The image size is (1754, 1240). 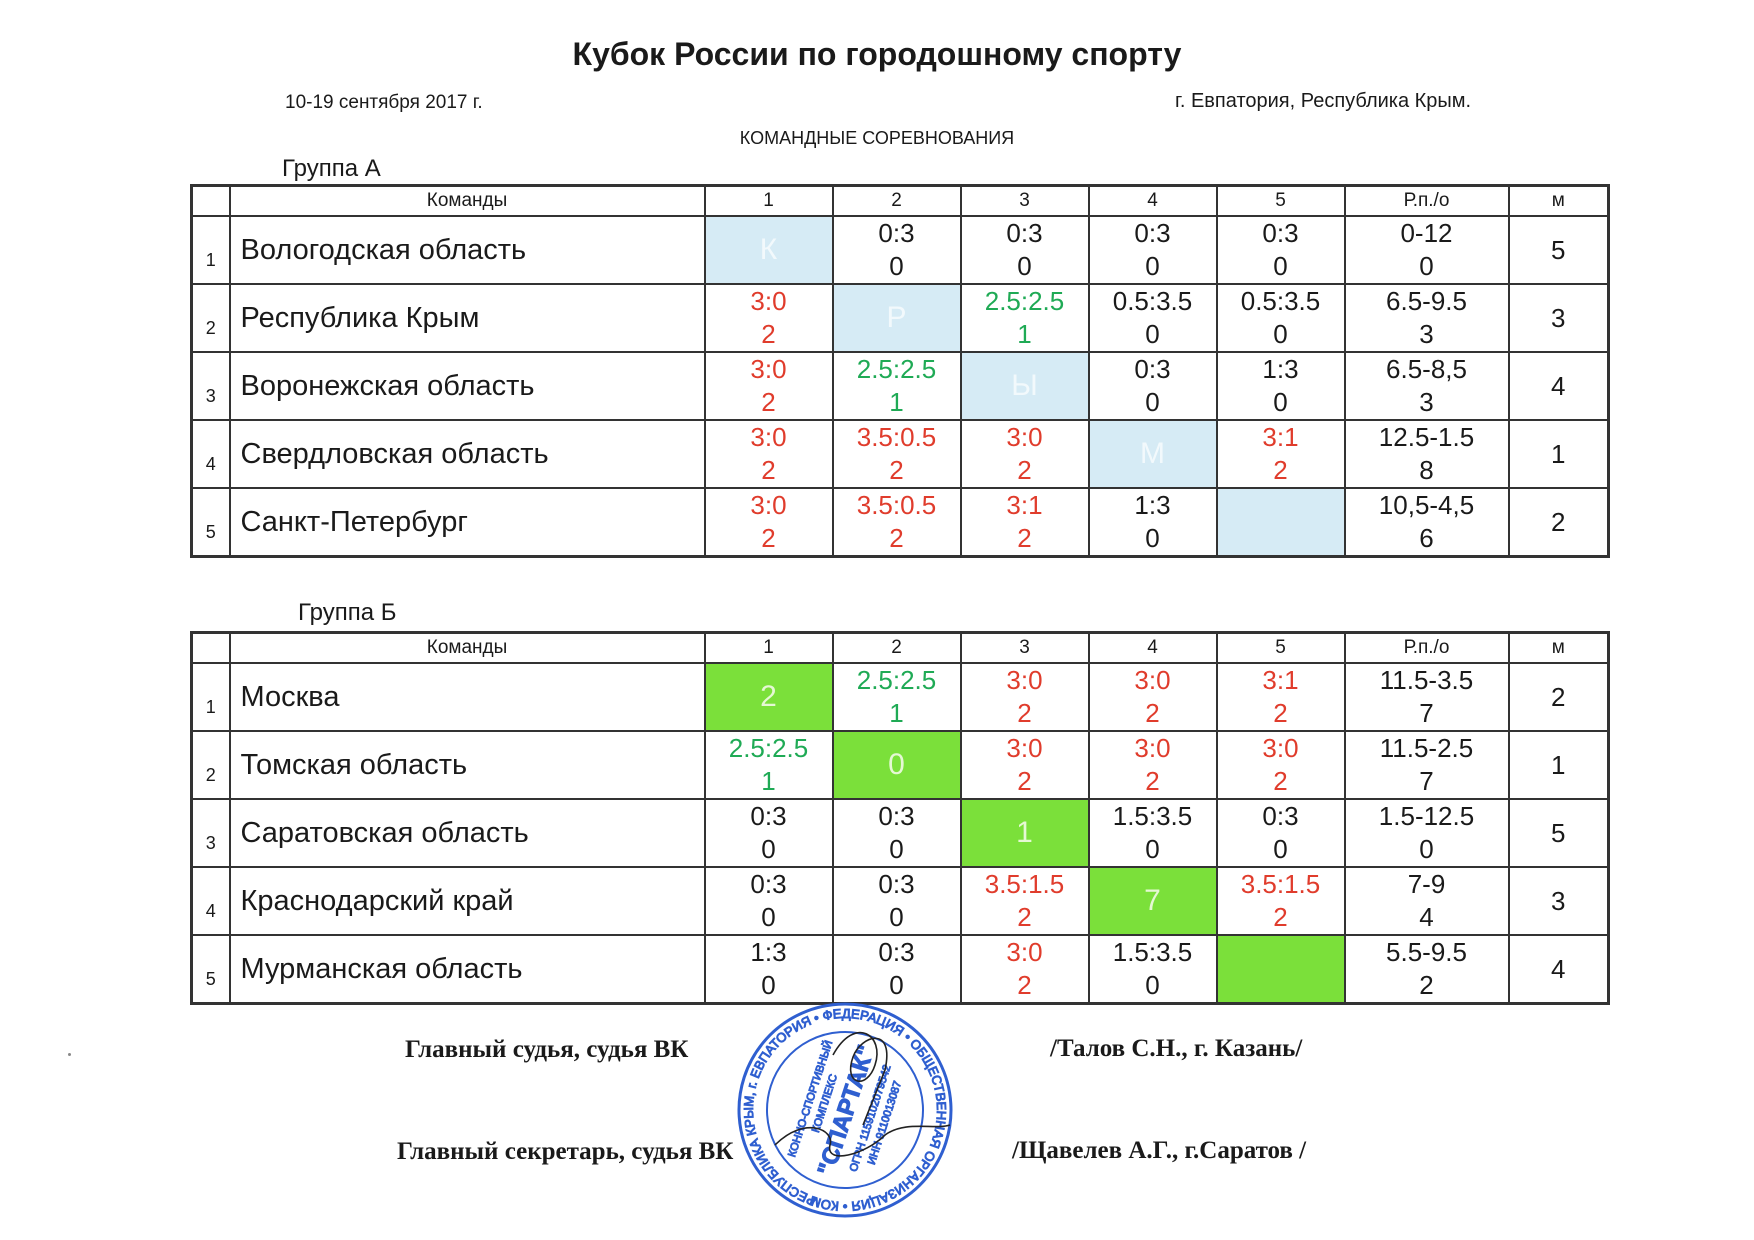 What do you see at coordinates (1280, 522) in the screenshot?
I see `diagonal-cell` at bounding box center [1280, 522].